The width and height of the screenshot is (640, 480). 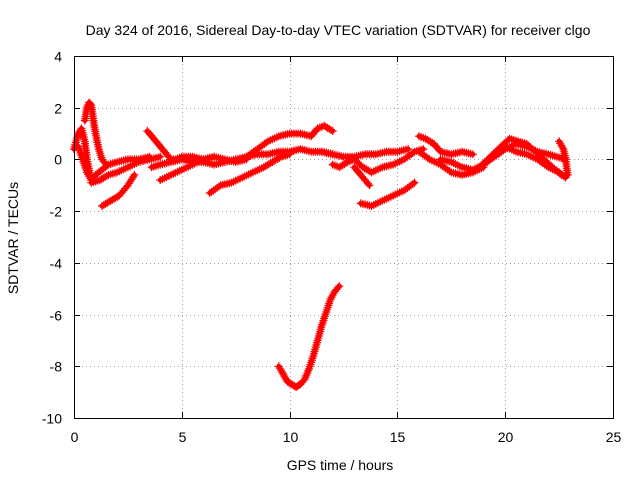 What do you see at coordinates (56, 264) in the screenshot?
I see `y-tick-label: -4` at bounding box center [56, 264].